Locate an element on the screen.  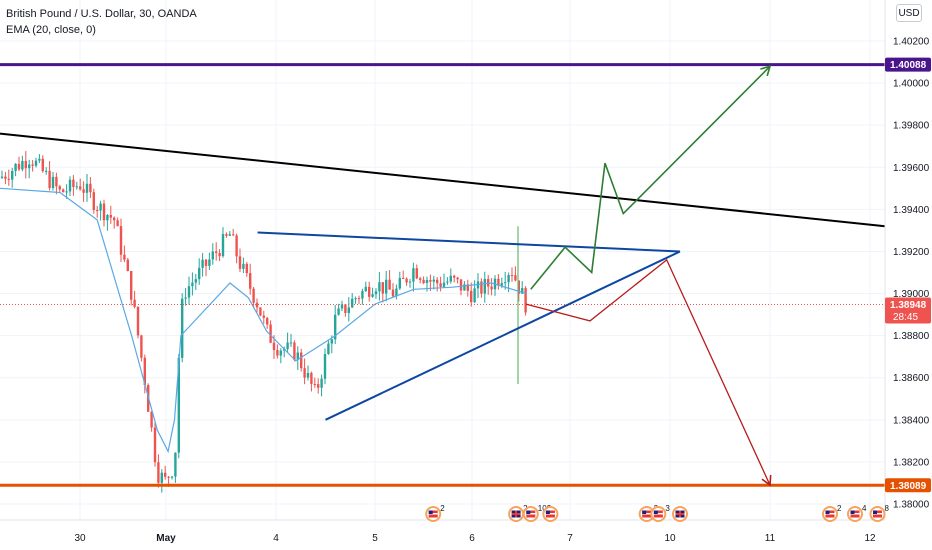
event-badge: 8 is located at coordinates (879, 513).